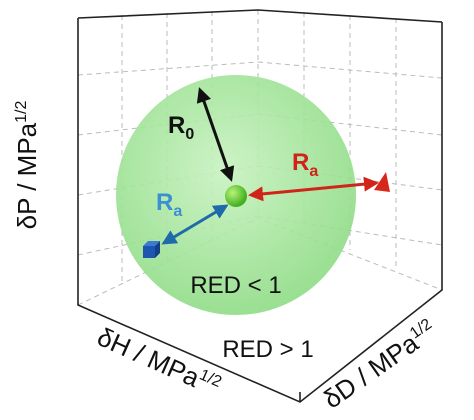 Image resolution: width=474 pixels, height=420 pixels. What do you see at coordinates (151, 249) in the screenshot?
I see `blue-cube` at bounding box center [151, 249].